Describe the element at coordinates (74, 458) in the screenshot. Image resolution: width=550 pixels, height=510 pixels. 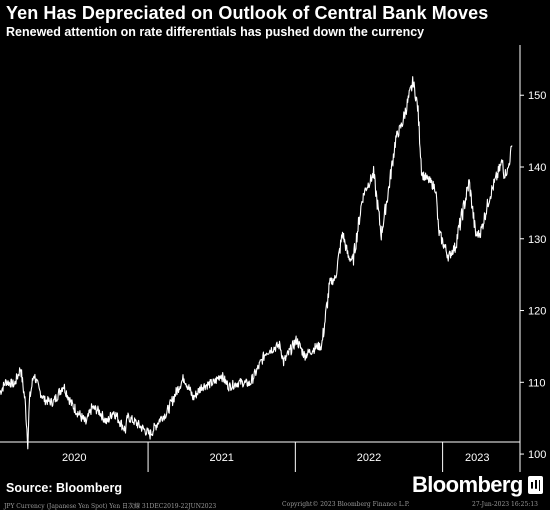
I see `x-tick-label: 2020` at that location.